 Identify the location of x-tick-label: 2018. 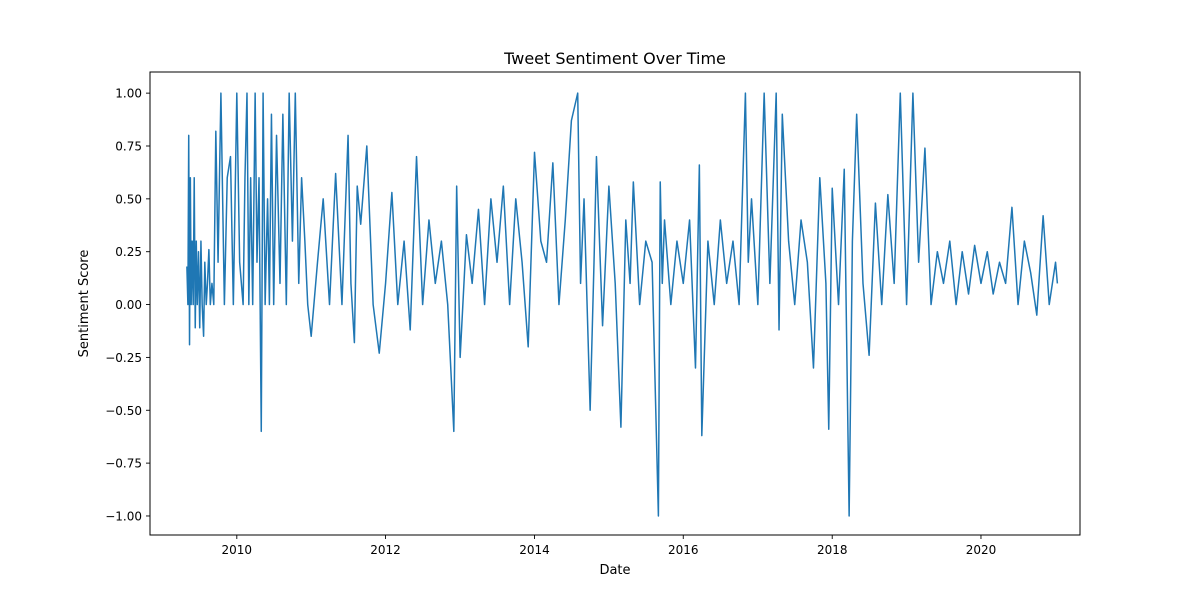
(832, 550).